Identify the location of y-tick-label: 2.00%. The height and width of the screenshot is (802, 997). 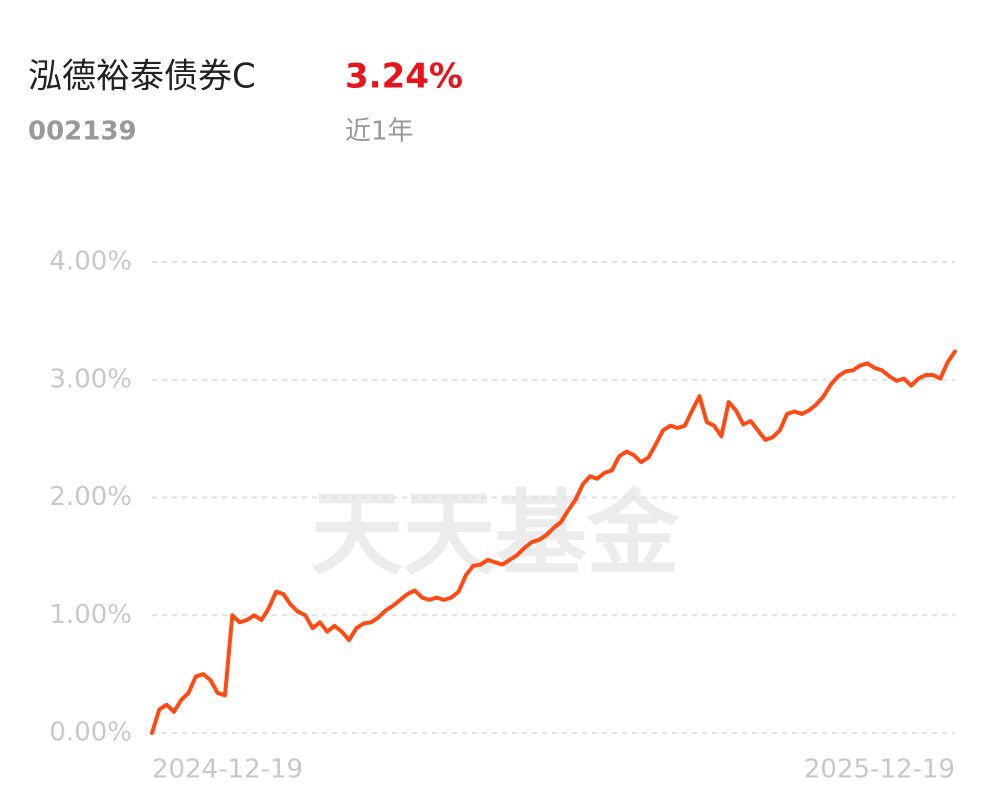
(90, 497).